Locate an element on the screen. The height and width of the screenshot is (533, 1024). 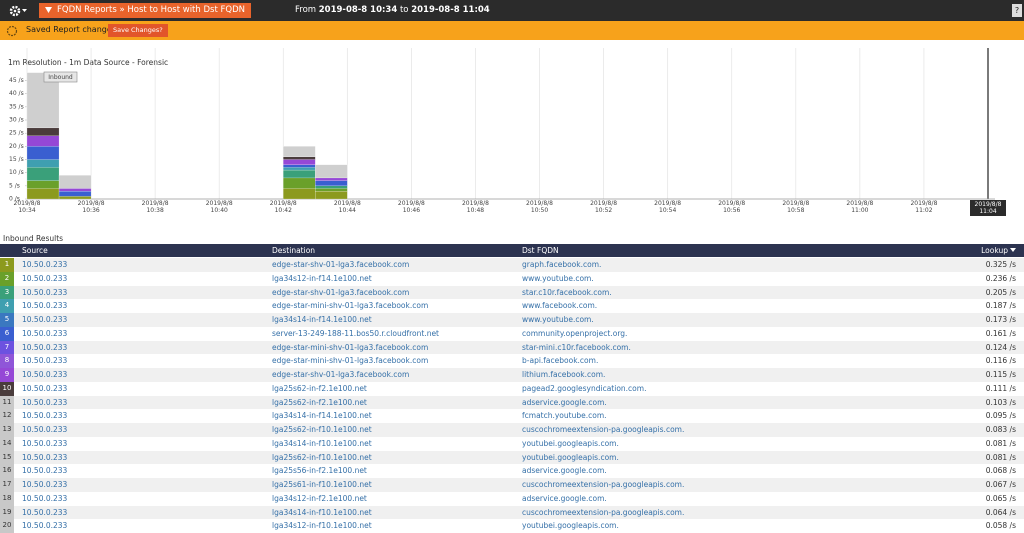
destination-cell: edge-star-shv-01-lga3.facebook.com is located at coordinates (341, 264).